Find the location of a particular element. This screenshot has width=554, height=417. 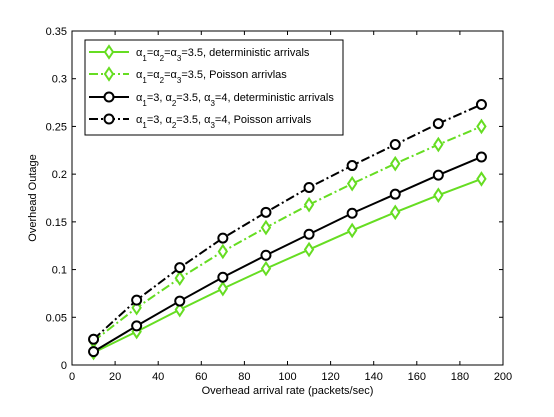

y-axis-label: Overhead Outage is located at coordinates (33, 197).